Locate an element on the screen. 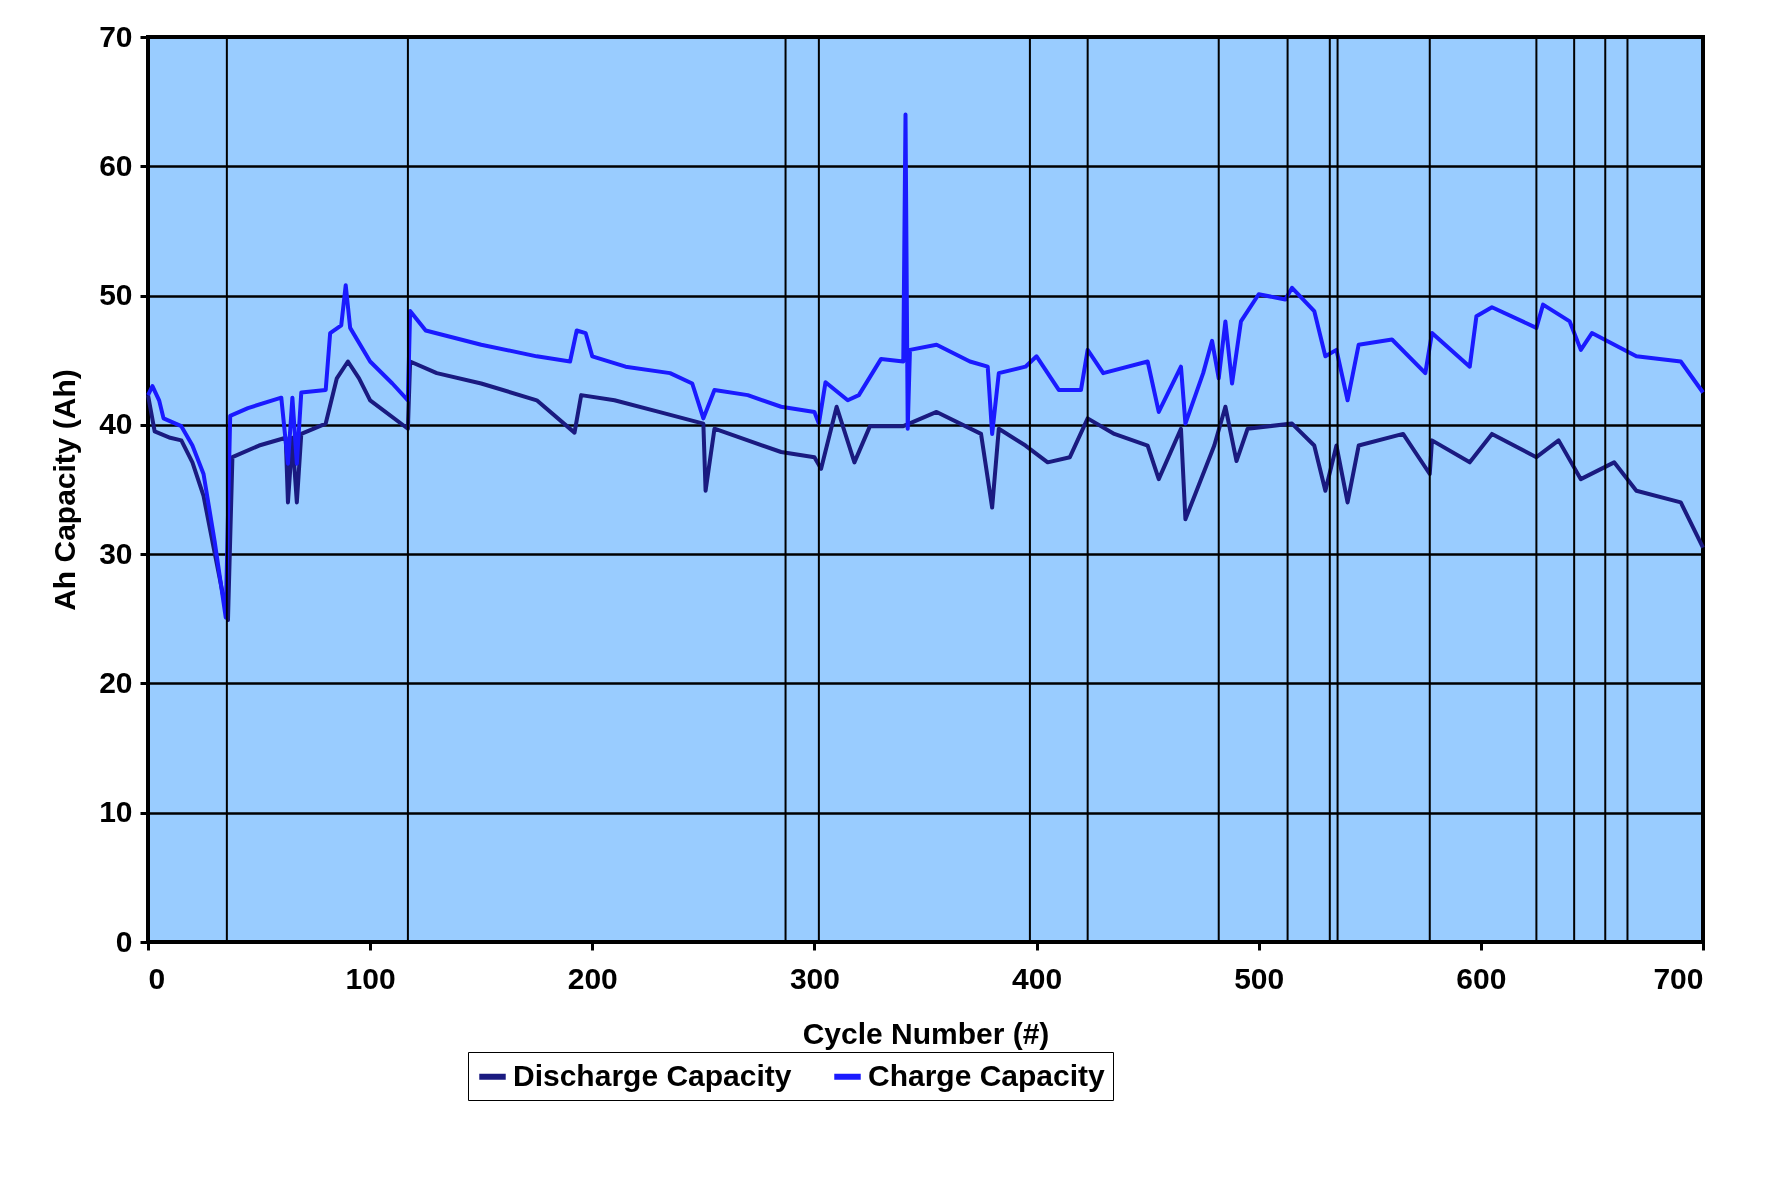 The width and height of the screenshot is (1767, 1182). x-tick-label: 700 is located at coordinates (1678, 978).